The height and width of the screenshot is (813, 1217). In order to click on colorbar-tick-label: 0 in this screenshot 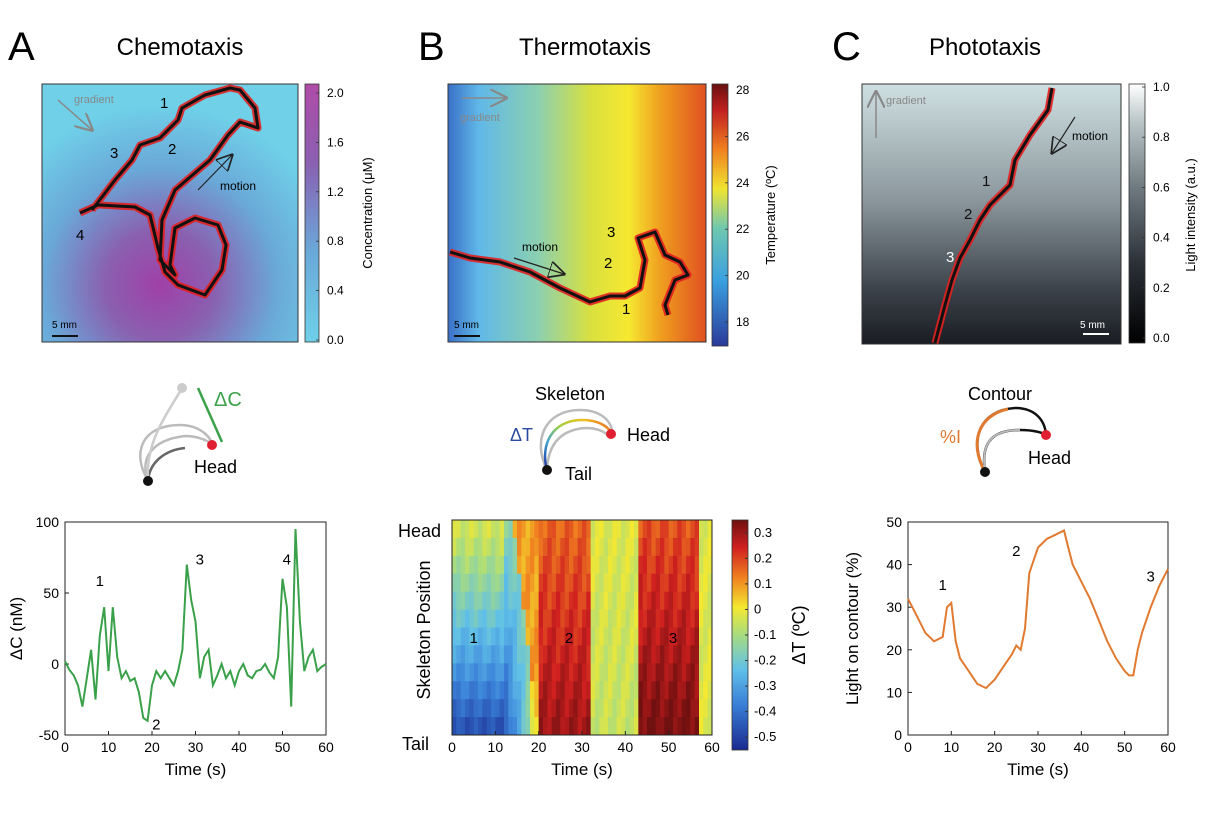, I will do `click(757, 608)`.